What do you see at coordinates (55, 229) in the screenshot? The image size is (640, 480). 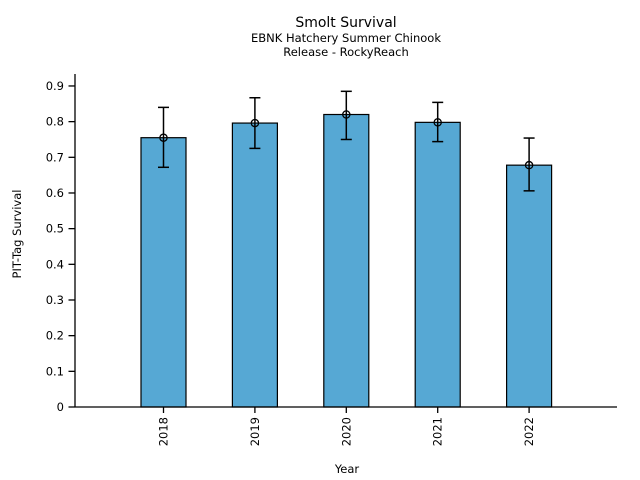 I see `y-tick-label: 0.5` at bounding box center [55, 229].